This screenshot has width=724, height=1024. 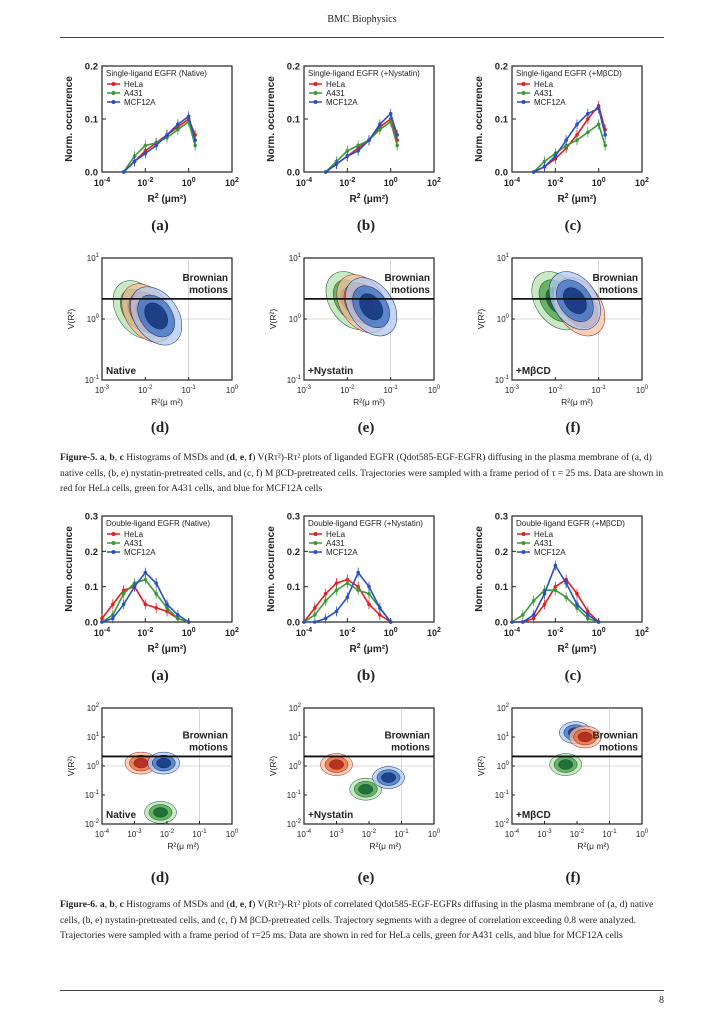 I want to click on brownian-label: Brownian, so click(x=615, y=278).